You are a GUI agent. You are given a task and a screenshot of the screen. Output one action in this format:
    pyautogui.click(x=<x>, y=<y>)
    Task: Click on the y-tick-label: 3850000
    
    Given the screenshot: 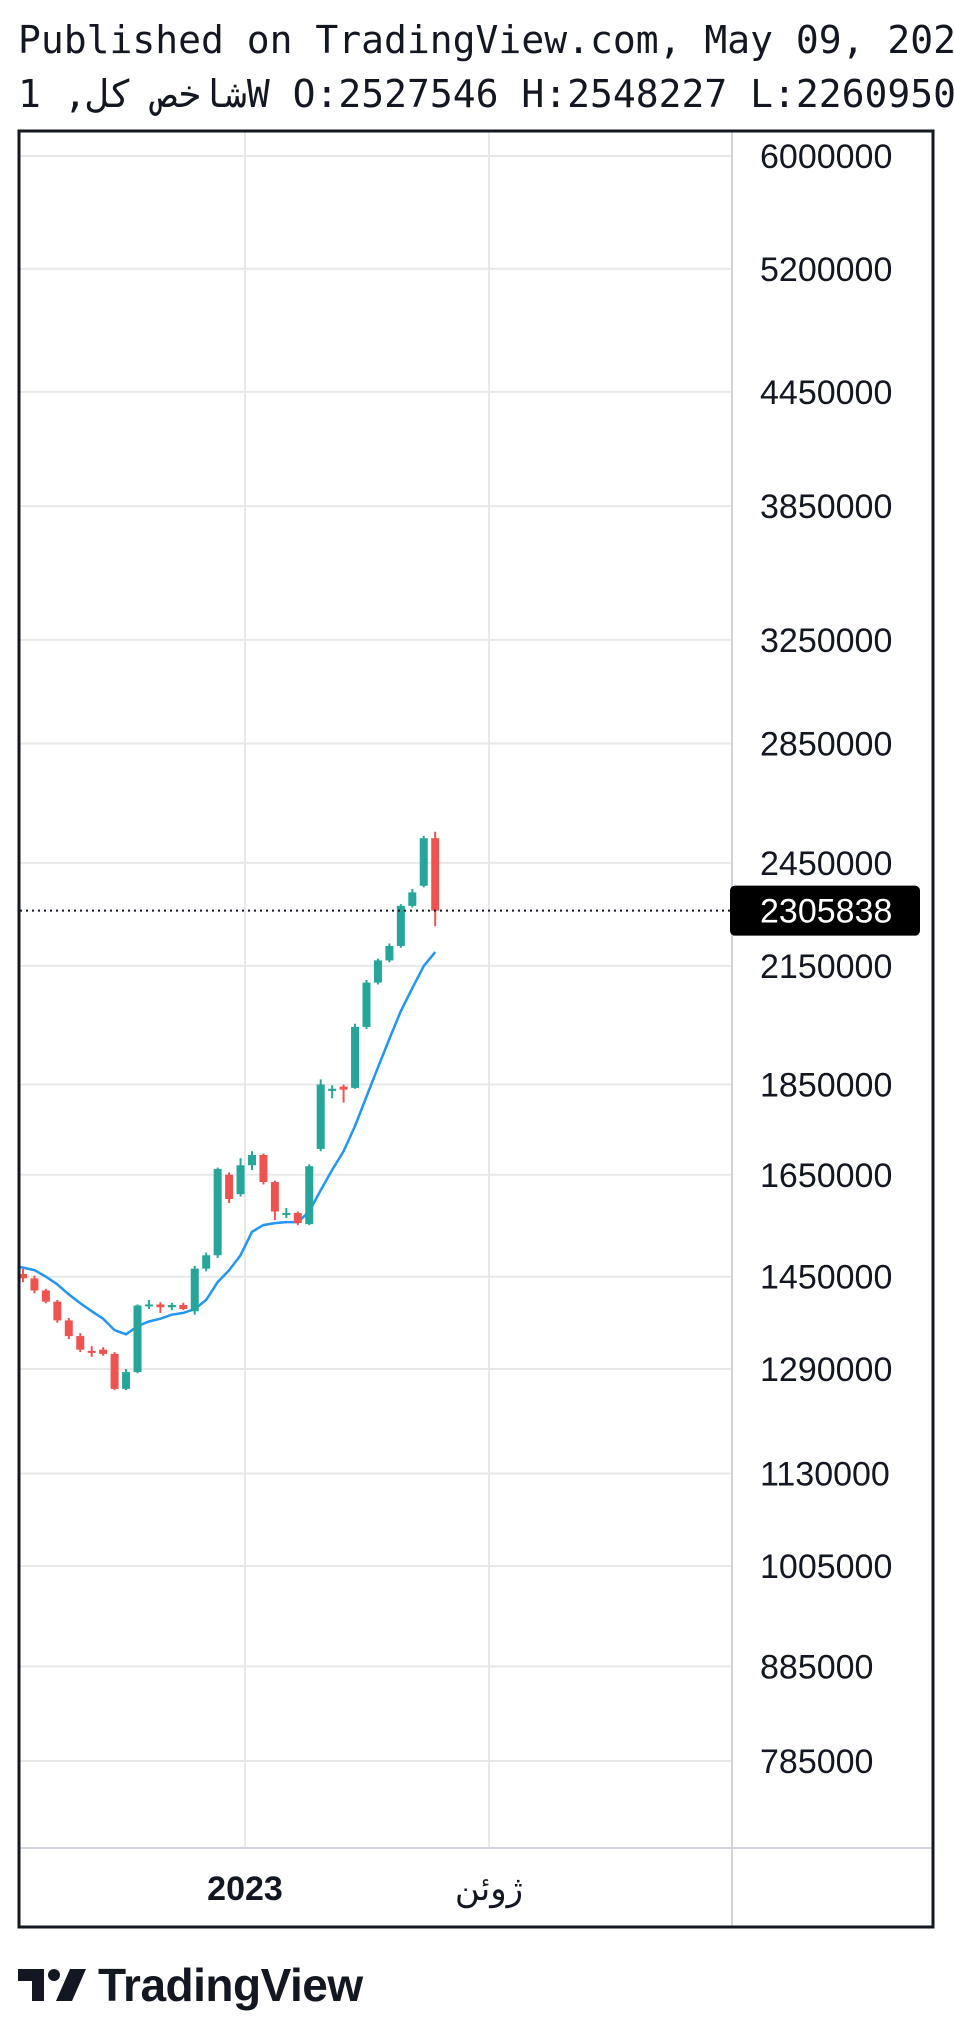 What is the action you would take?
    pyautogui.click(x=826, y=507)
    